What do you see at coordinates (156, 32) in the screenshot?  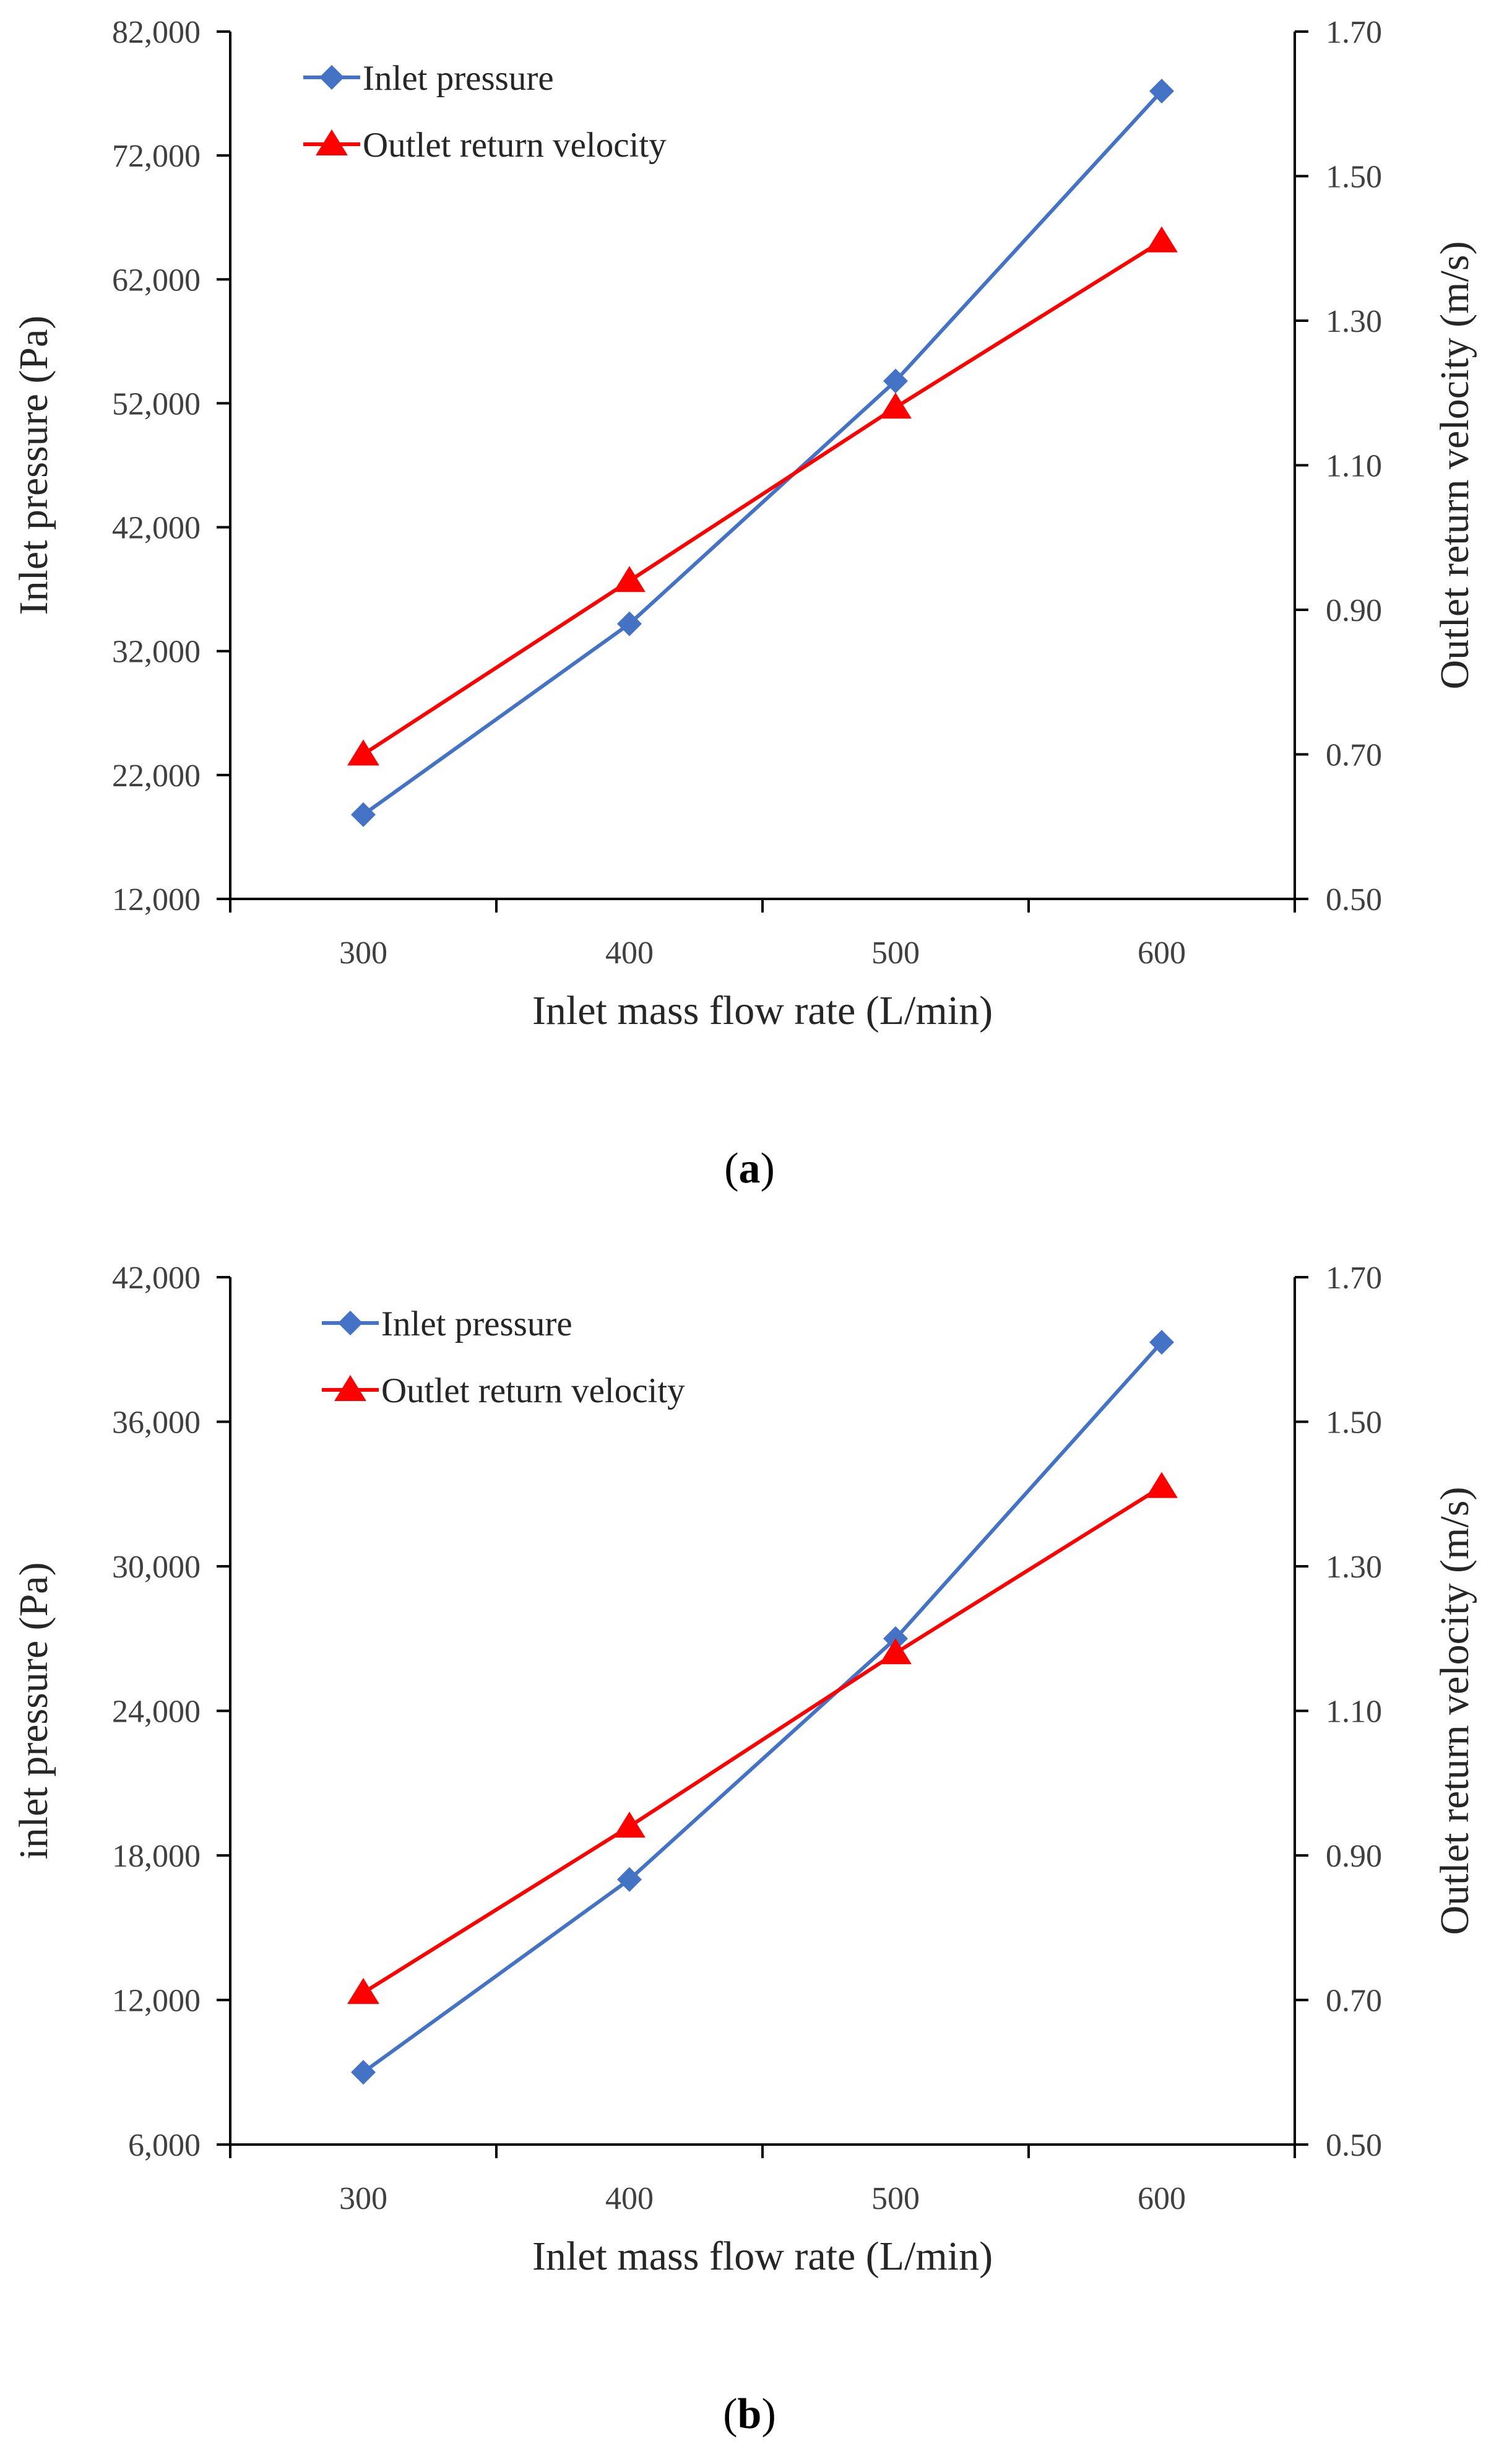 I see `y-tick-label: 82,000` at bounding box center [156, 32].